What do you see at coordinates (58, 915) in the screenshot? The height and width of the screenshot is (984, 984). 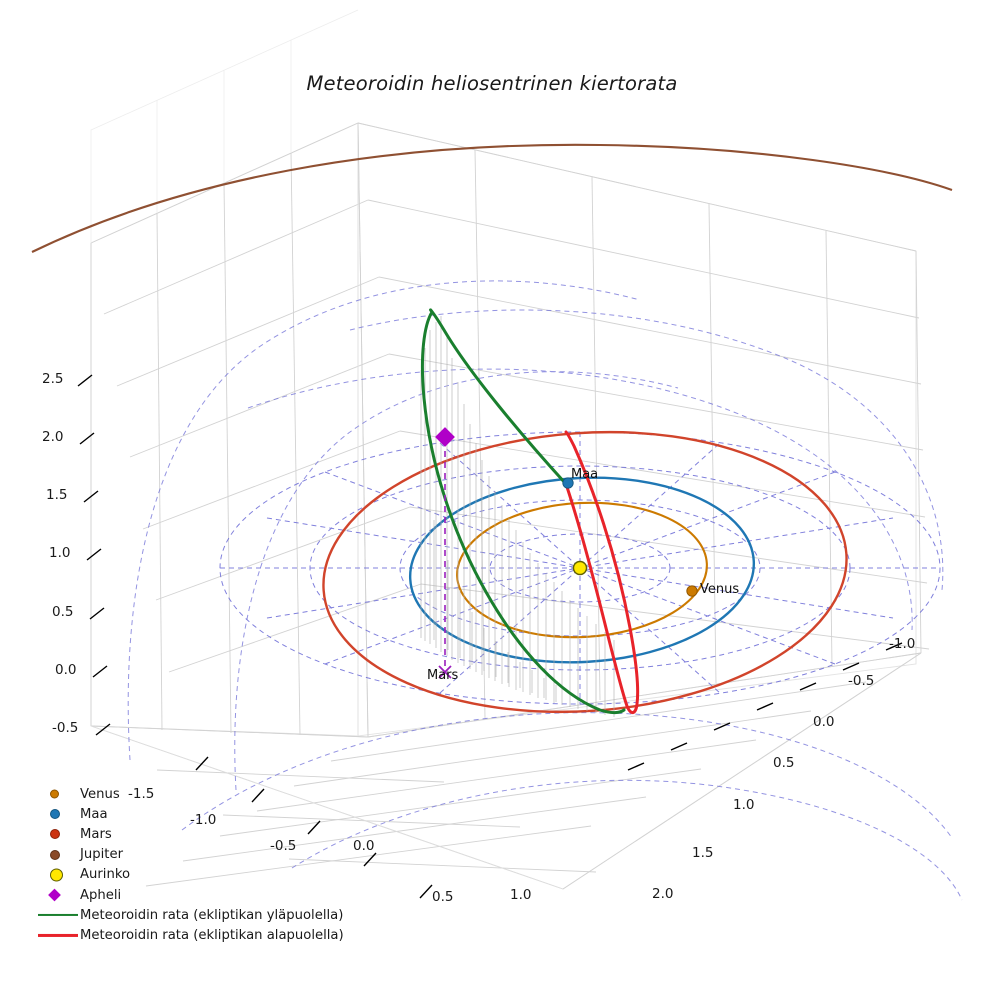 I see `green-line-swatch-icon` at bounding box center [58, 915].